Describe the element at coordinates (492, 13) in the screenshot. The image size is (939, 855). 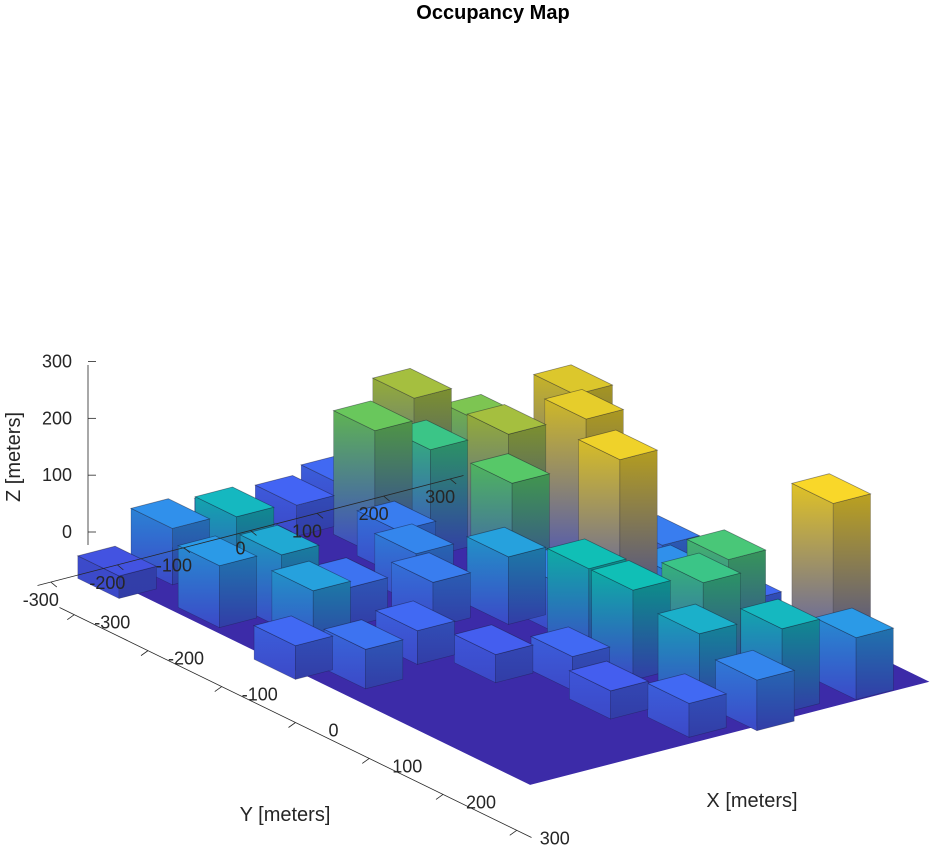
I see `chart-title: Occupancy Map` at that location.